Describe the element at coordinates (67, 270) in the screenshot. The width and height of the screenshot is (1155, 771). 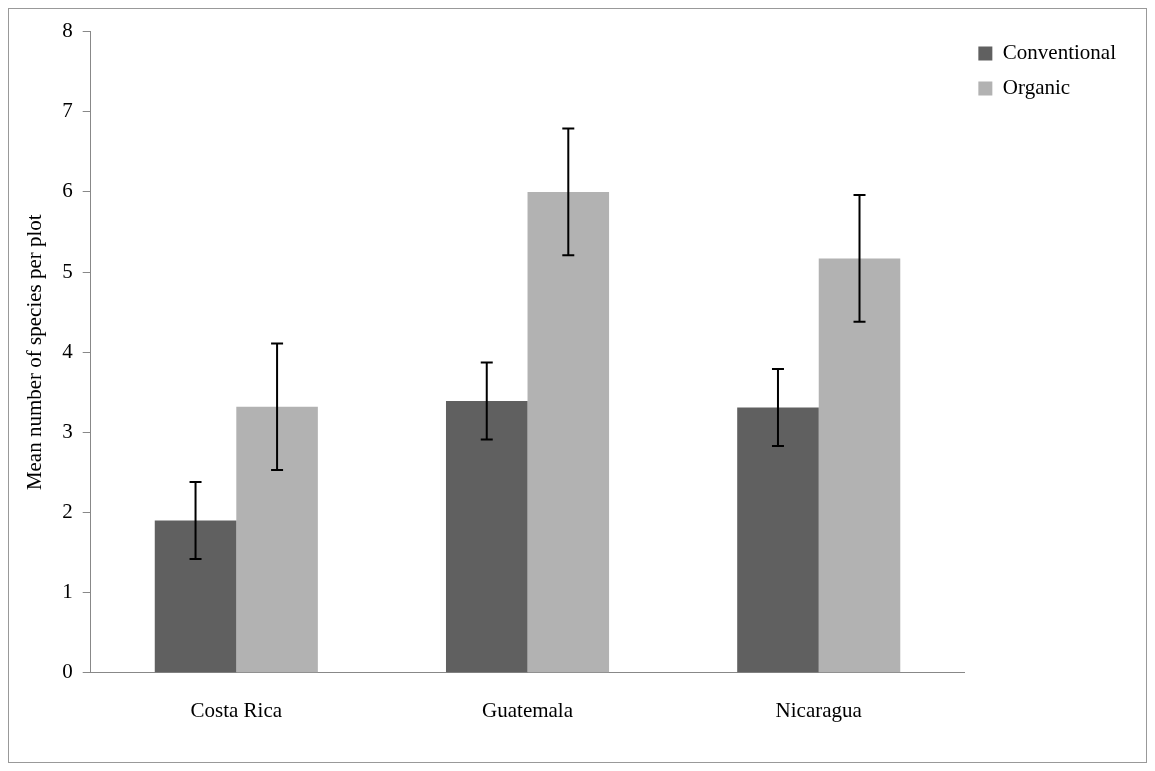
I see `y-tick-label: 5` at that location.